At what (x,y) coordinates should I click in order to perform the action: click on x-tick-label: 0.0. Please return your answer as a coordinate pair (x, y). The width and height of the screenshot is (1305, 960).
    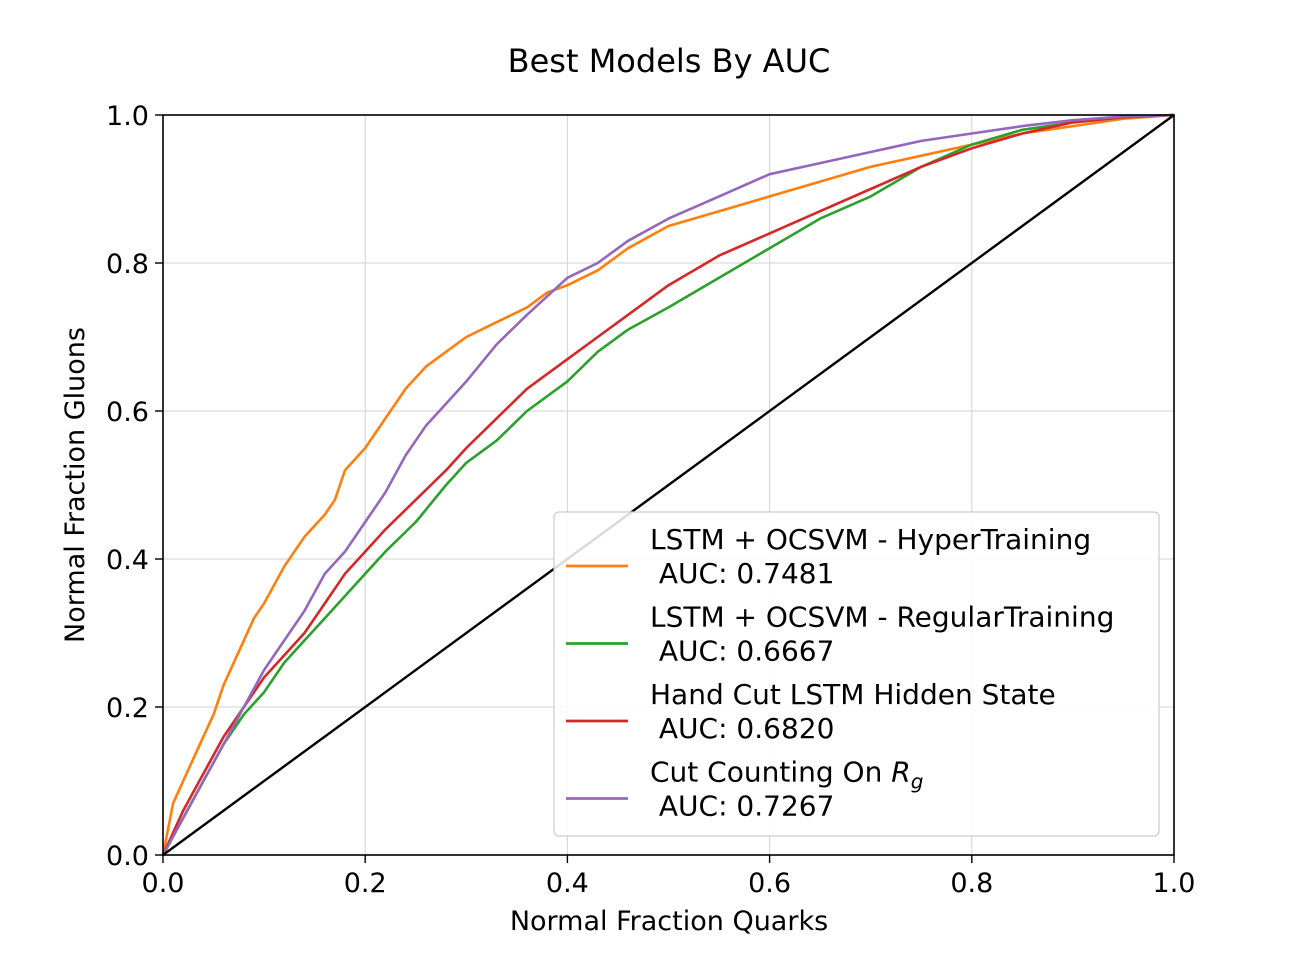
    Looking at the image, I should click on (163, 883).